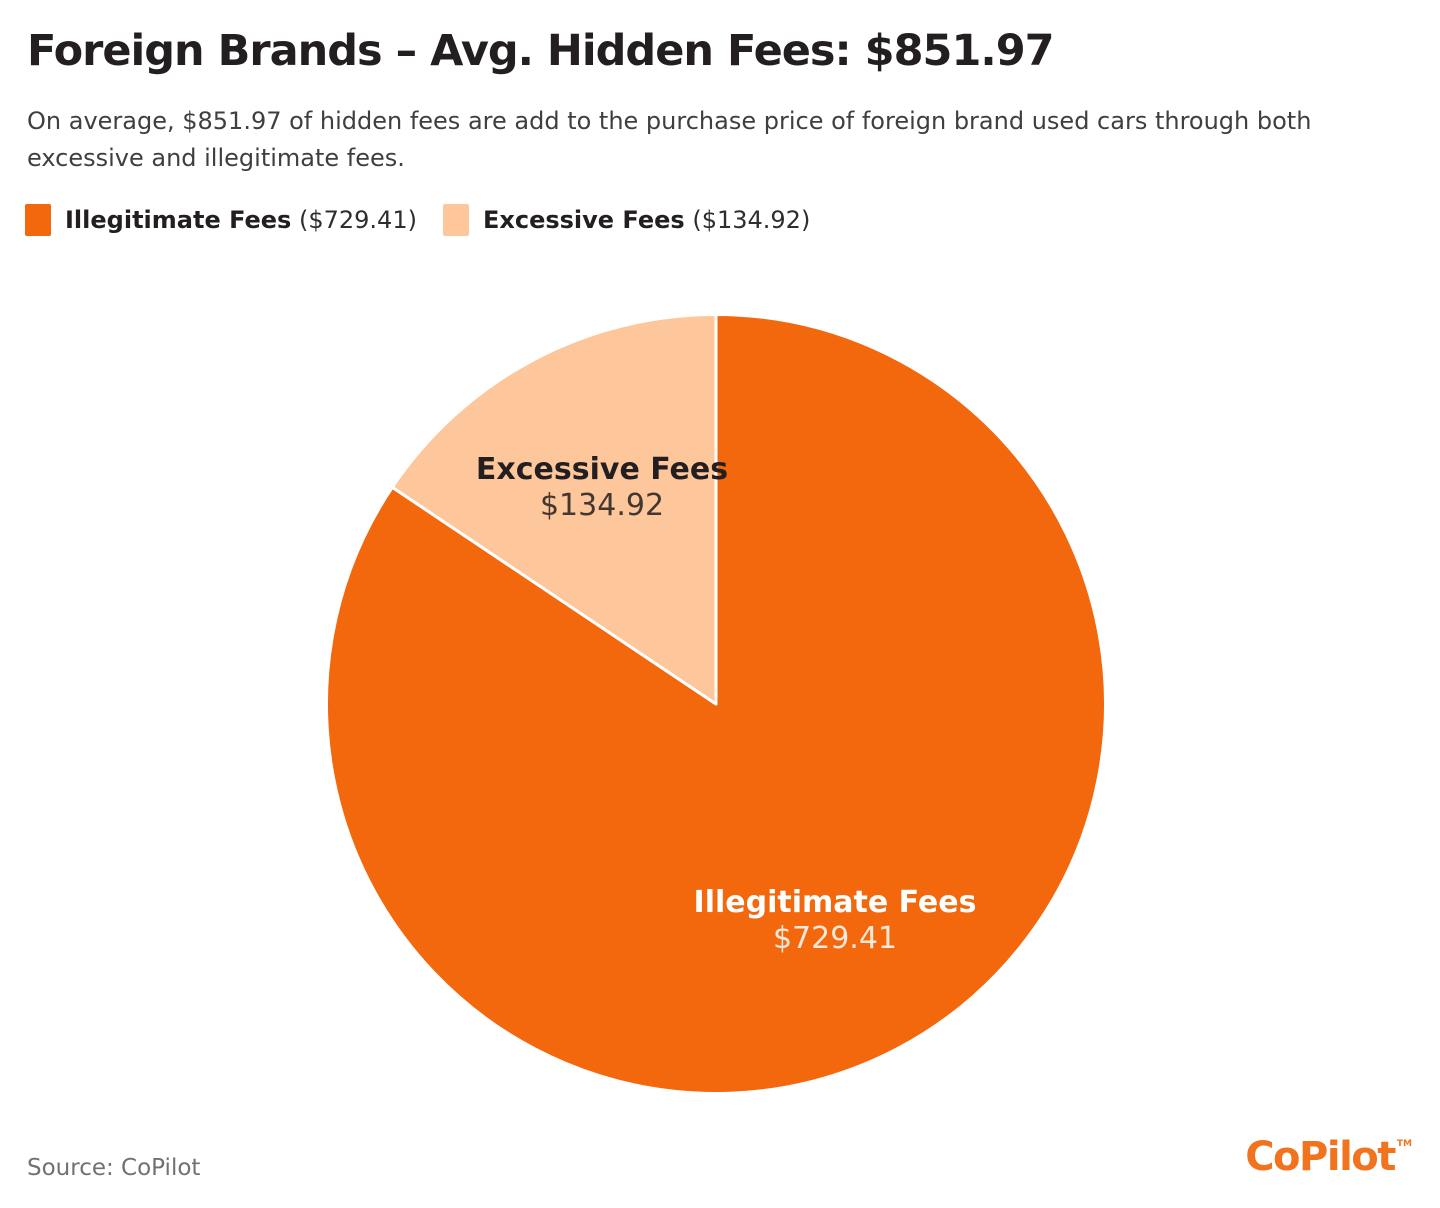 This screenshot has height=1208, width=1440. I want to click on copilot-logo: CoPilot TM, so click(1328, 1157).